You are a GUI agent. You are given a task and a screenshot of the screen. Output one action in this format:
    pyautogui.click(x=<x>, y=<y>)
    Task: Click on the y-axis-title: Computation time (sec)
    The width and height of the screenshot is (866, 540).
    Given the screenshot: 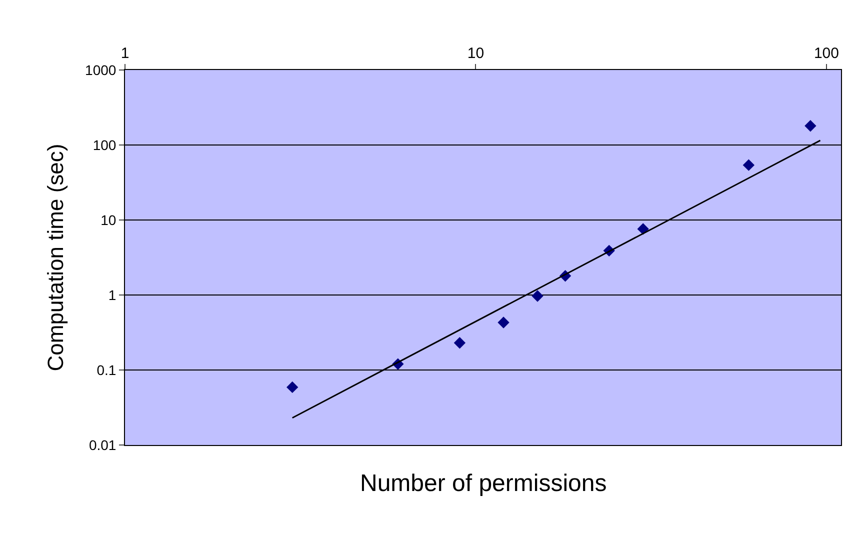 What is the action you would take?
    pyautogui.click(x=55, y=258)
    